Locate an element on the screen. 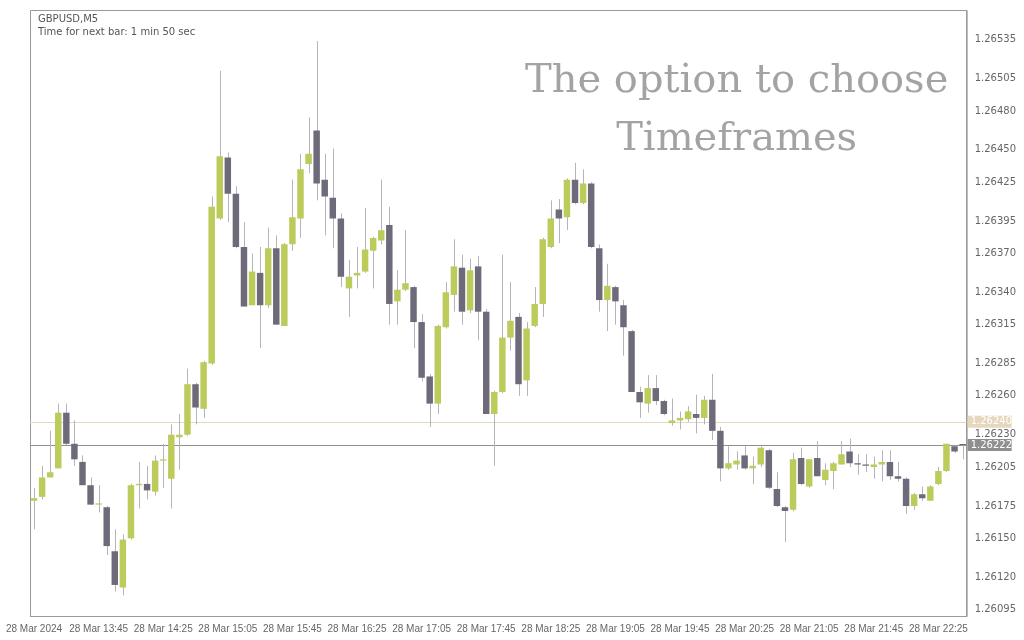 The image size is (1024, 640). chart-title: GBPUSD,M5 is located at coordinates (68, 18).